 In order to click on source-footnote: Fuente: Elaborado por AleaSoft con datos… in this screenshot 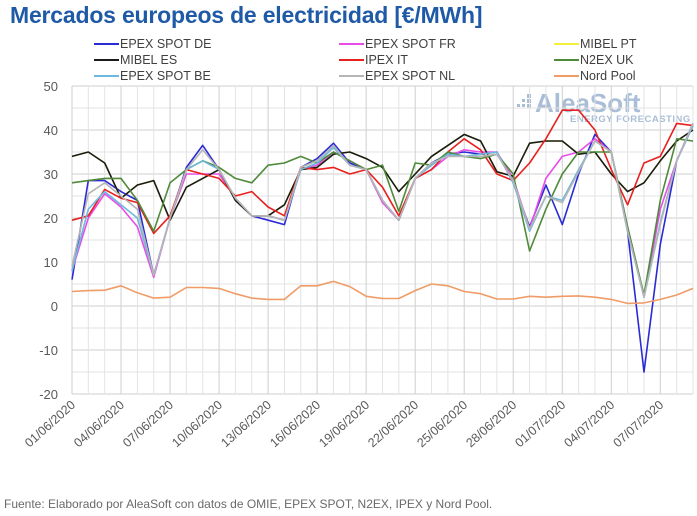, I will do `click(248, 504)`.